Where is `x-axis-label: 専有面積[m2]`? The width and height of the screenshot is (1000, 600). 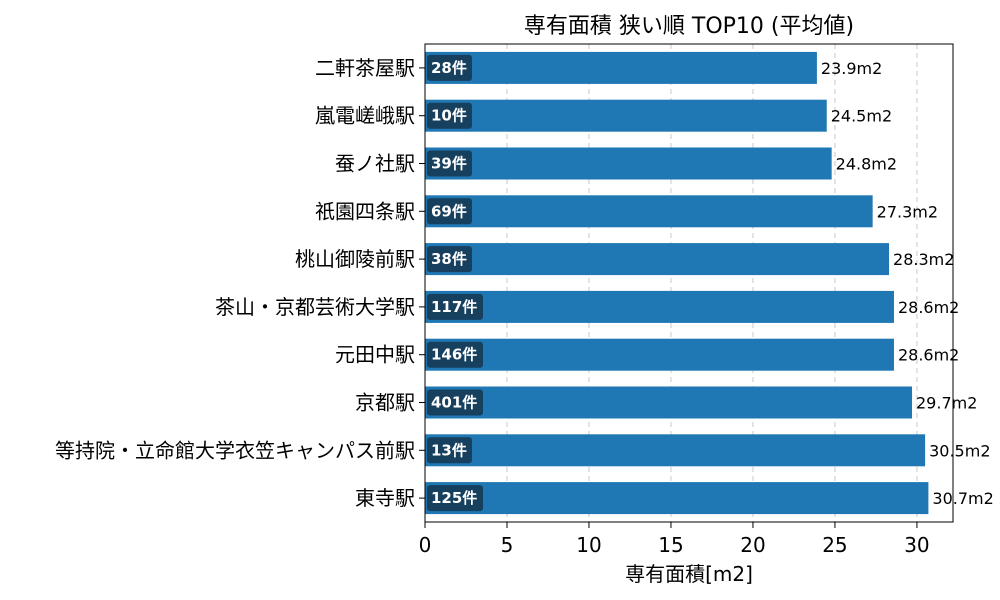 x-axis-label: 専有面積[m2] is located at coordinates (689, 574).